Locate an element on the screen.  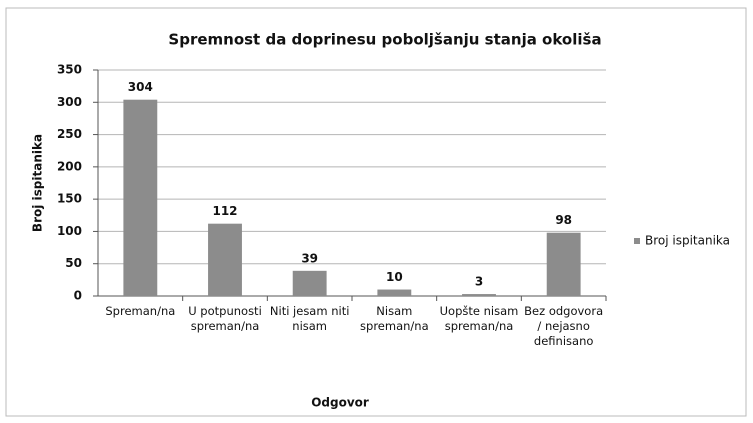
data-label: 10 is located at coordinates (394, 277).